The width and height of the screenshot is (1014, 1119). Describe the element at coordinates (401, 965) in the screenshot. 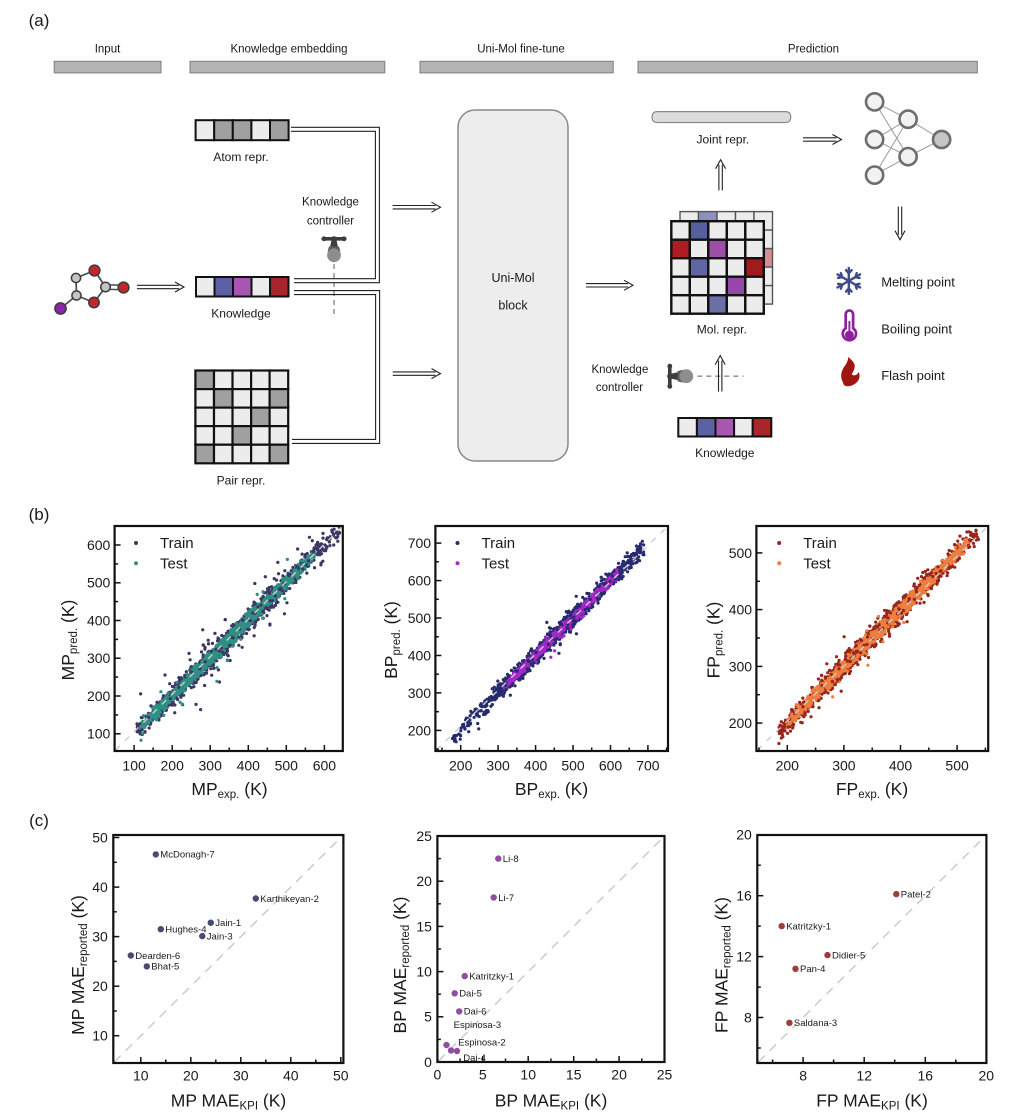

I see `svg-text: BP MAEreported (K)` at that location.